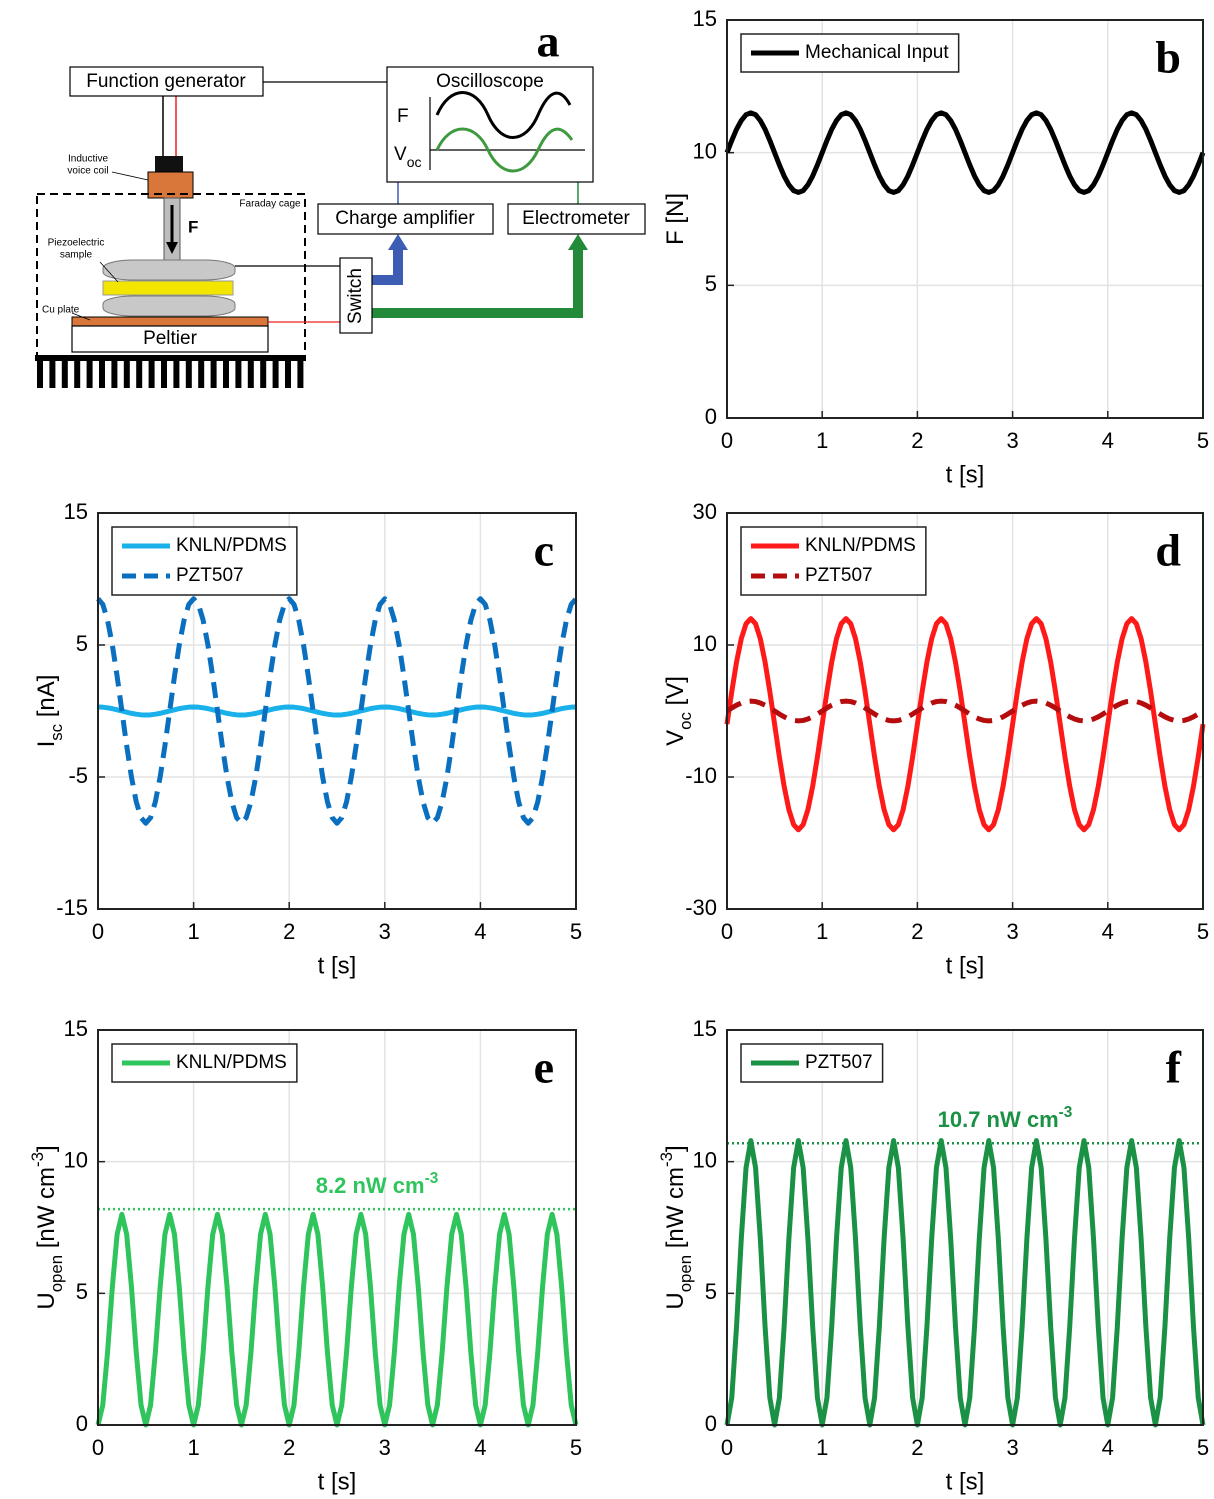  Describe the element at coordinates (170, 339) in the screenshot. I see `peltier-box` at that location.